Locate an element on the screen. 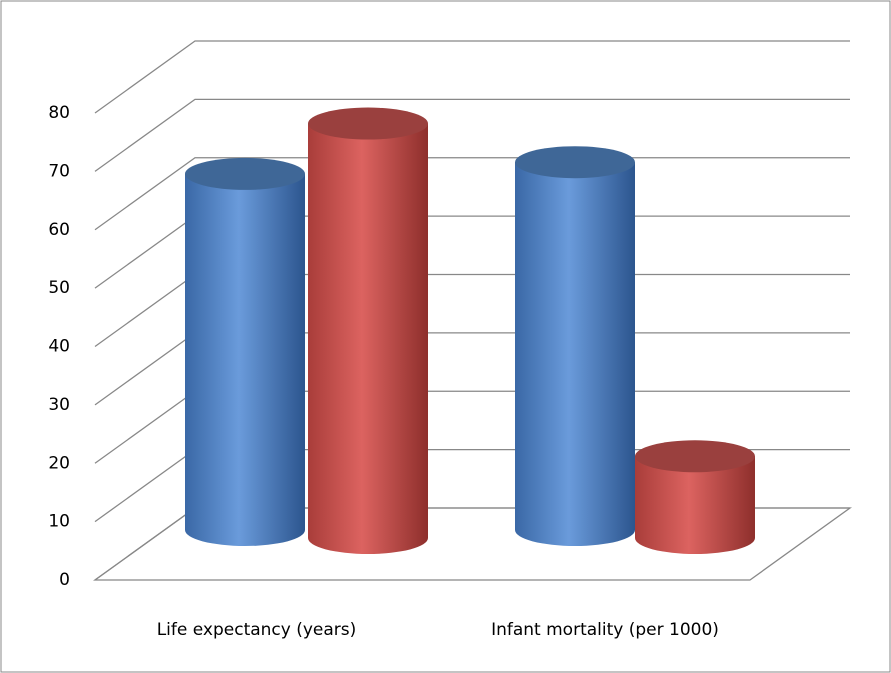 The image size is (891, 673). y-tick-label: 20 is located at coordinates (59, 463).